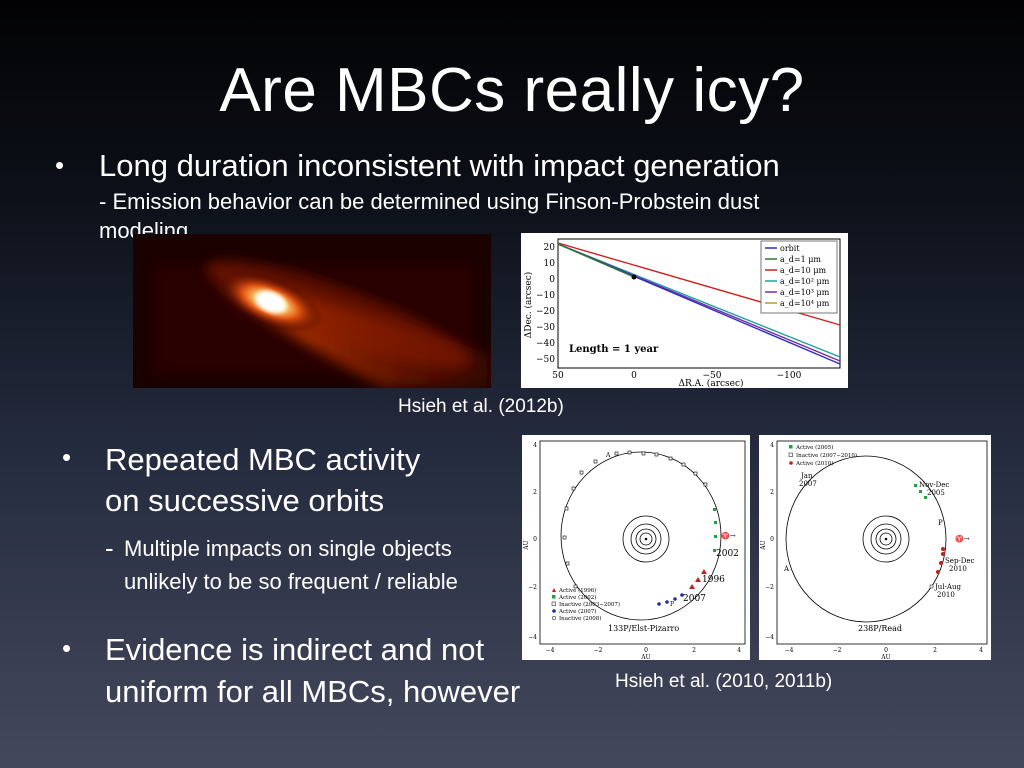  What do you see at coordinates (288, 548) in the screenshot?
I see `bullet-2-sub-line-1: Multiple impacts on single objects` at bounding box center [288, 548].